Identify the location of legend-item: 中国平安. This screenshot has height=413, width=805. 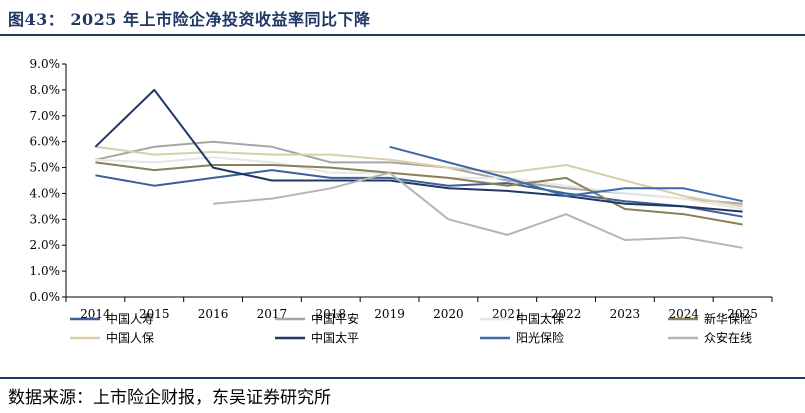
(317, 318).